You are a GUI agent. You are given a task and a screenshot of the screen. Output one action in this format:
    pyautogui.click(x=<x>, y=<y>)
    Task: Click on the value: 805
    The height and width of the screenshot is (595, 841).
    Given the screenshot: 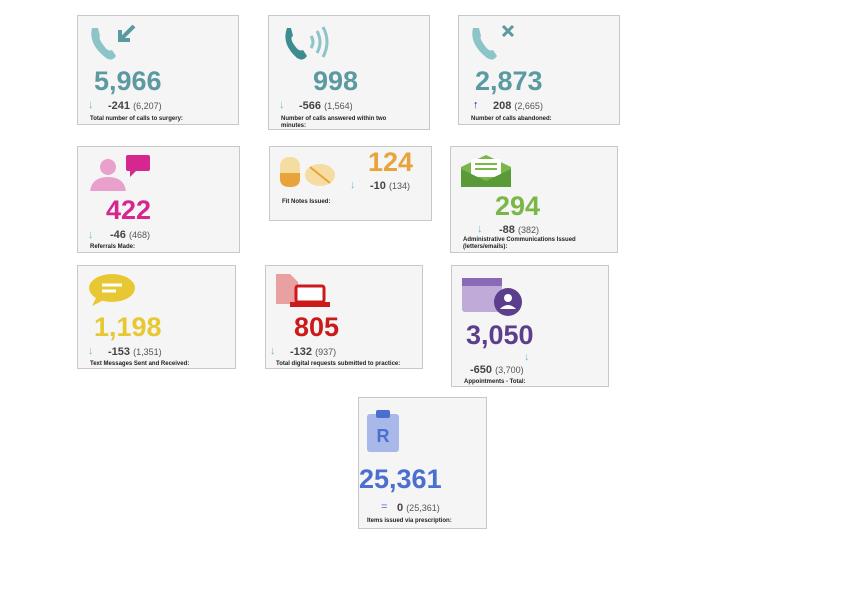 What is the action you would take?
    pyautogui.click(x=317, y=327)
    